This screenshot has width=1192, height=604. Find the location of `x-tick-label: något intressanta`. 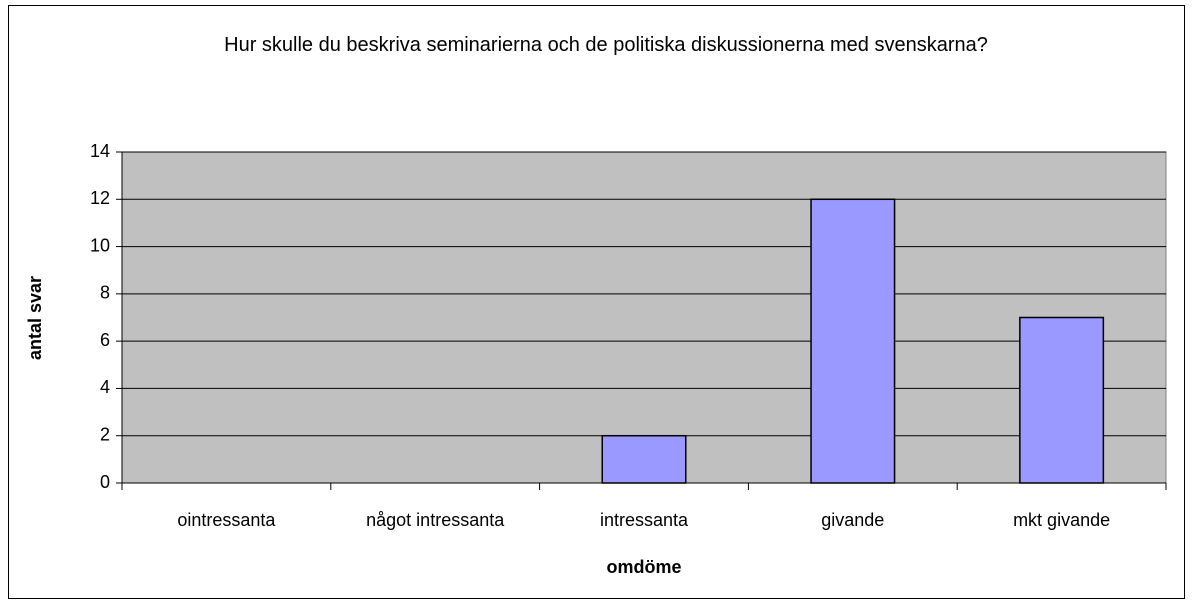

x-tick-label: något intressanta is located at coordinates (435, 520).